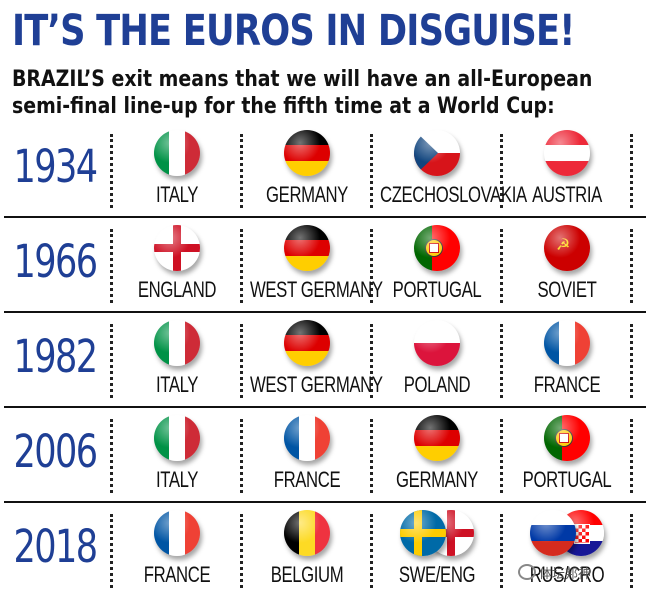 The height and width of the screenshot is (599, 650). I want to click on year-label: 1934, so click(55, 166).